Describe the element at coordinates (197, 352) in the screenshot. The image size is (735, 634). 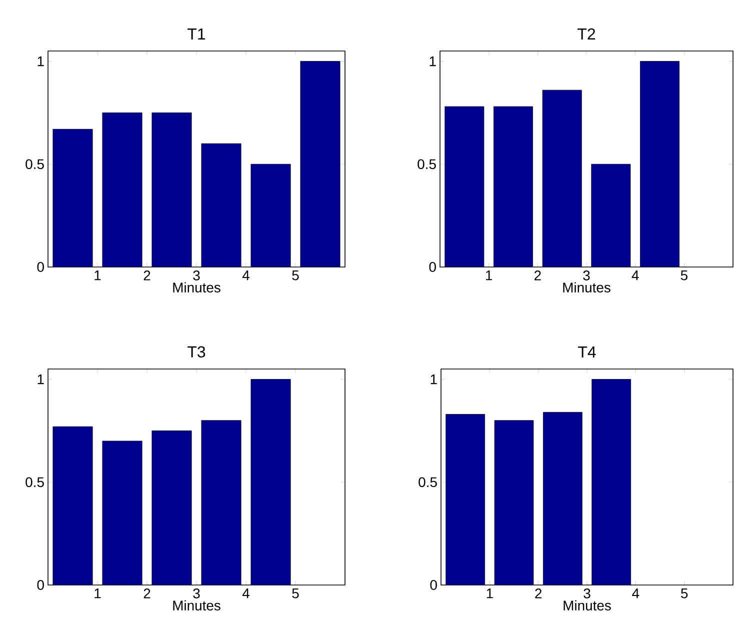
I see `chart-title: T3` at that location.